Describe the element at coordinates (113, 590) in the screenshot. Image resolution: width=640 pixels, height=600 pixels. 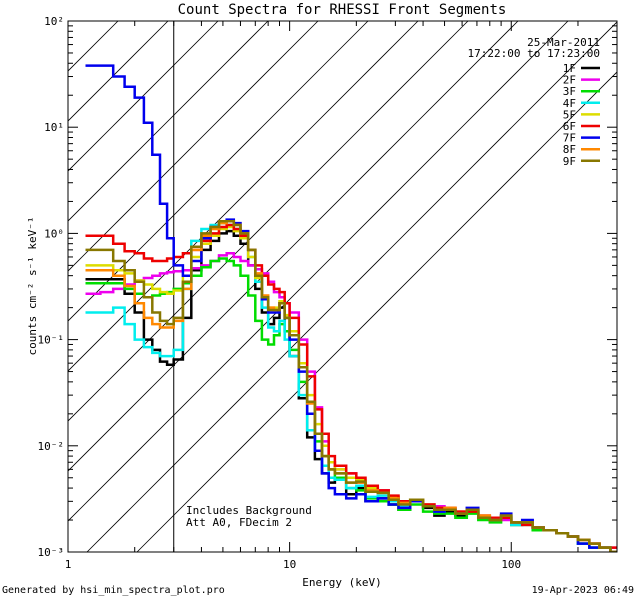
I see `footer-generator-note: Generated by hsi_min_spectra_plot.pro` at that location.